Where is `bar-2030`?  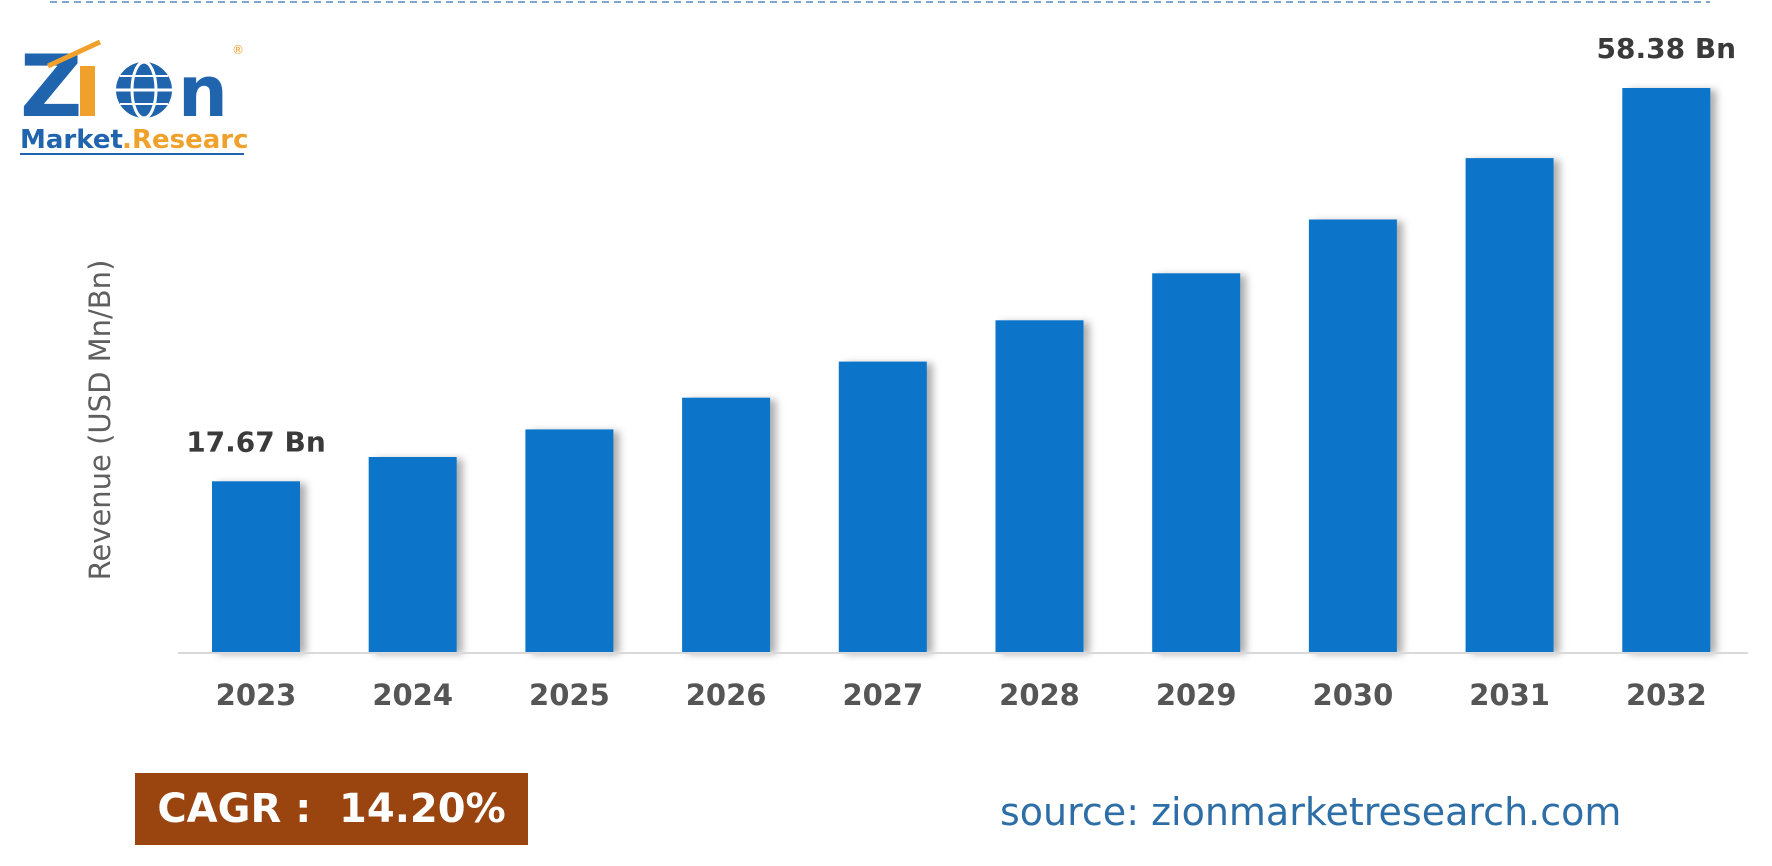 bar-2030 is located at coordinates (1352, 435).